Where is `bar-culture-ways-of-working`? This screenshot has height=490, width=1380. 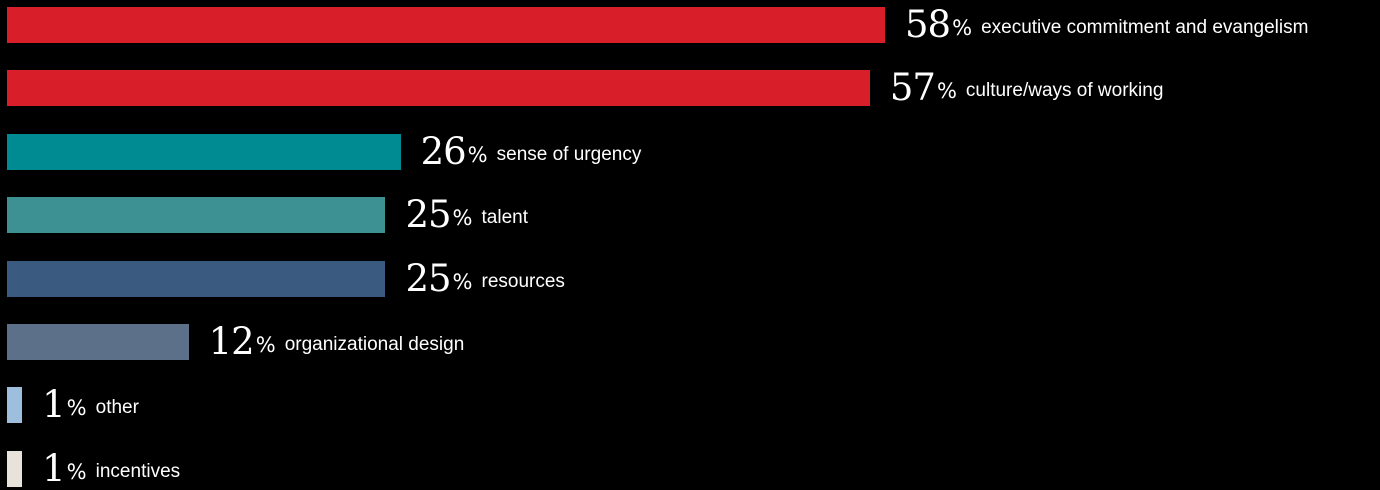 bar-culture-ways-of-working is located at coordinates (438, 88).